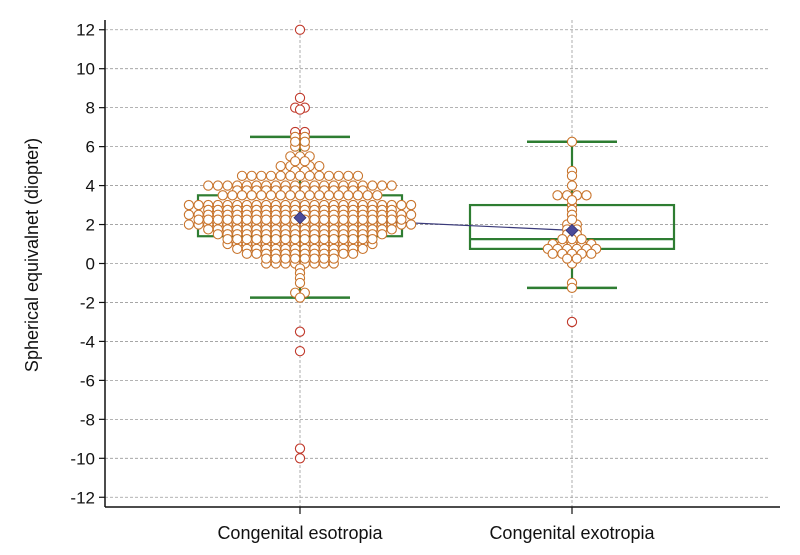  Describe the element at coordinates (85, 30) in the screenshot. I see `y-tick-label: 12` at that location.